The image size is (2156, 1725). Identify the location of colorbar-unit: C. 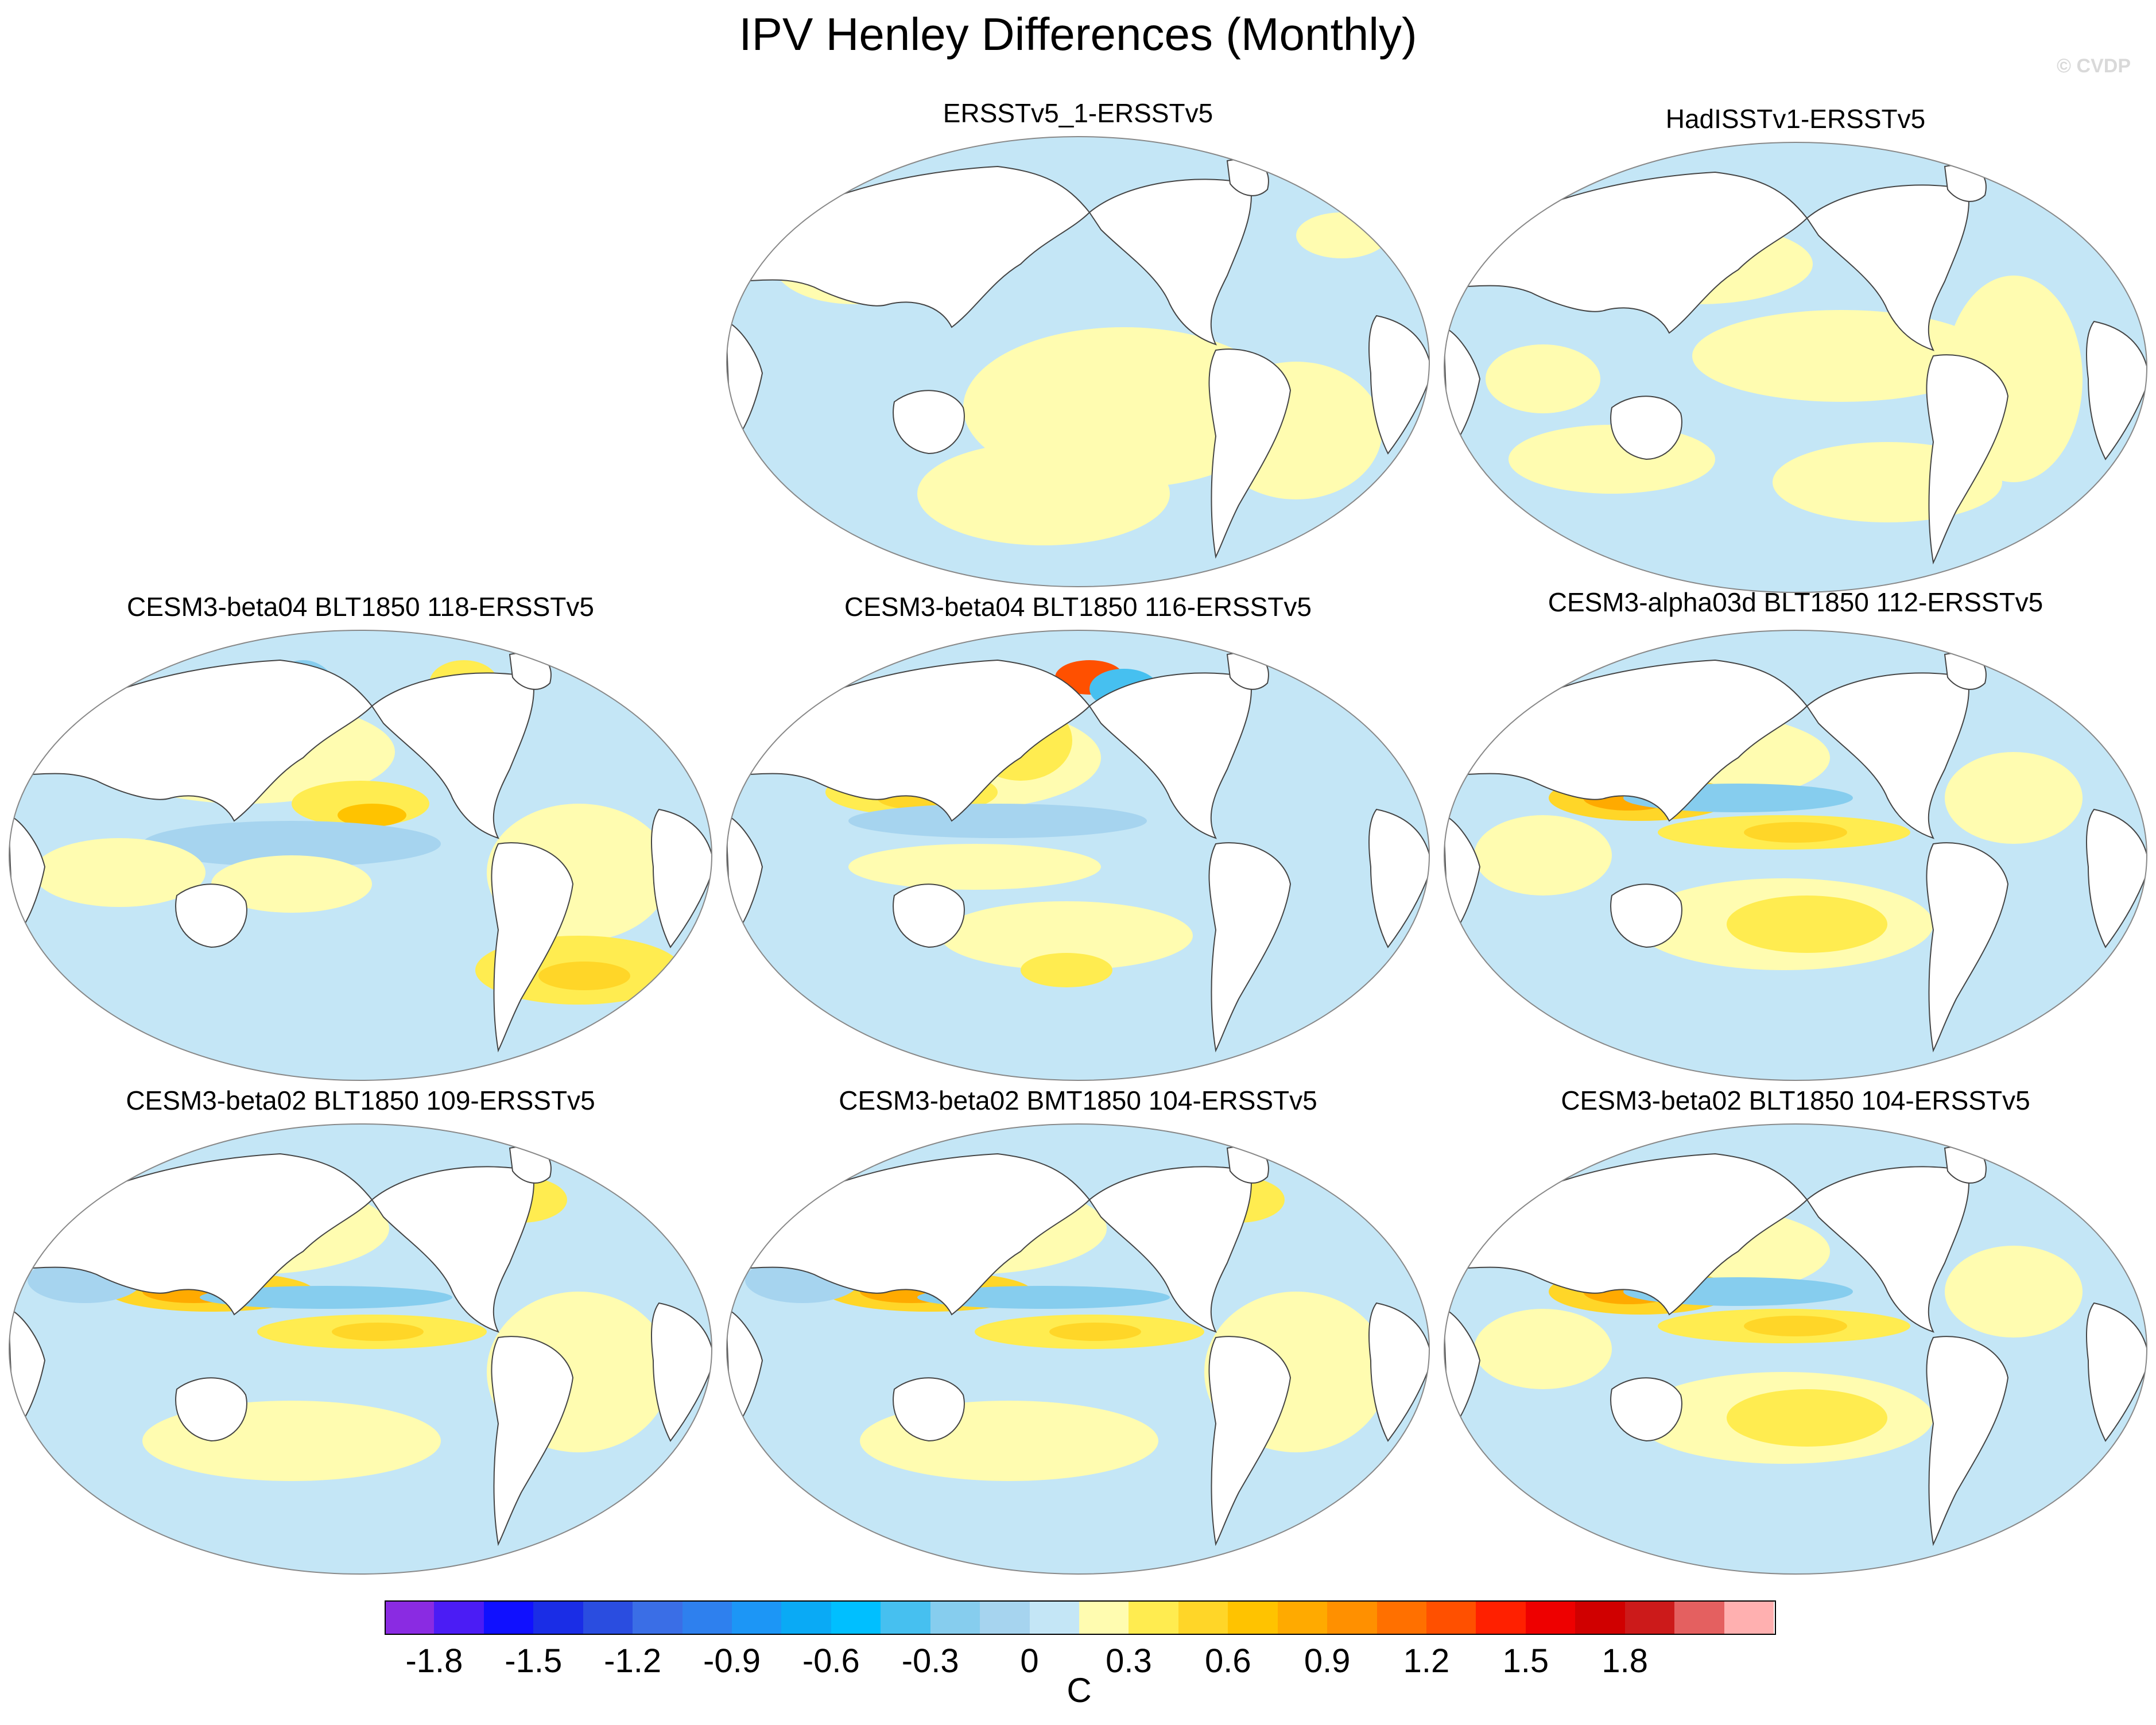
(1079, 1691).